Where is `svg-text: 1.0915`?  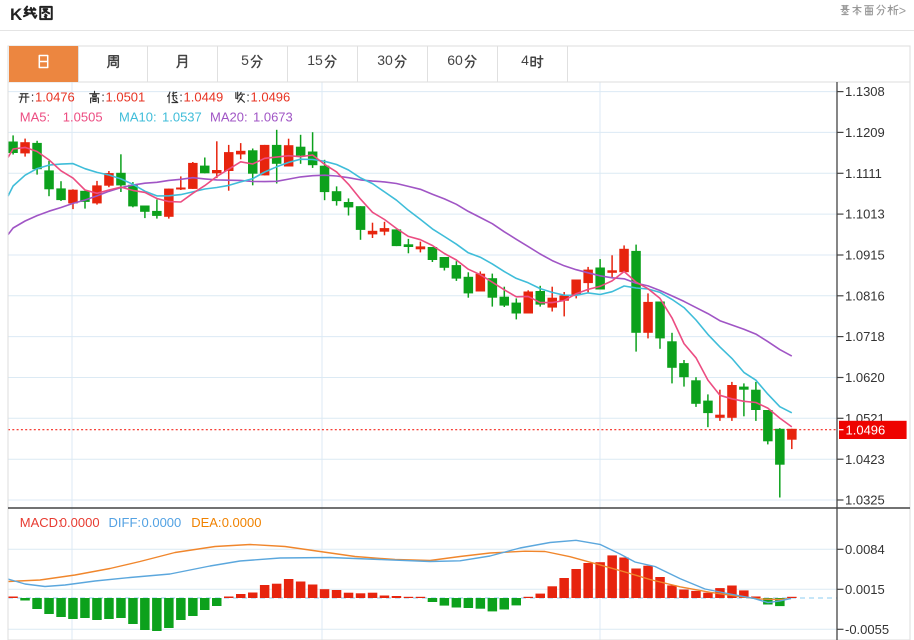 svg-text: 1.0915 is located at coordinates (865, 255).